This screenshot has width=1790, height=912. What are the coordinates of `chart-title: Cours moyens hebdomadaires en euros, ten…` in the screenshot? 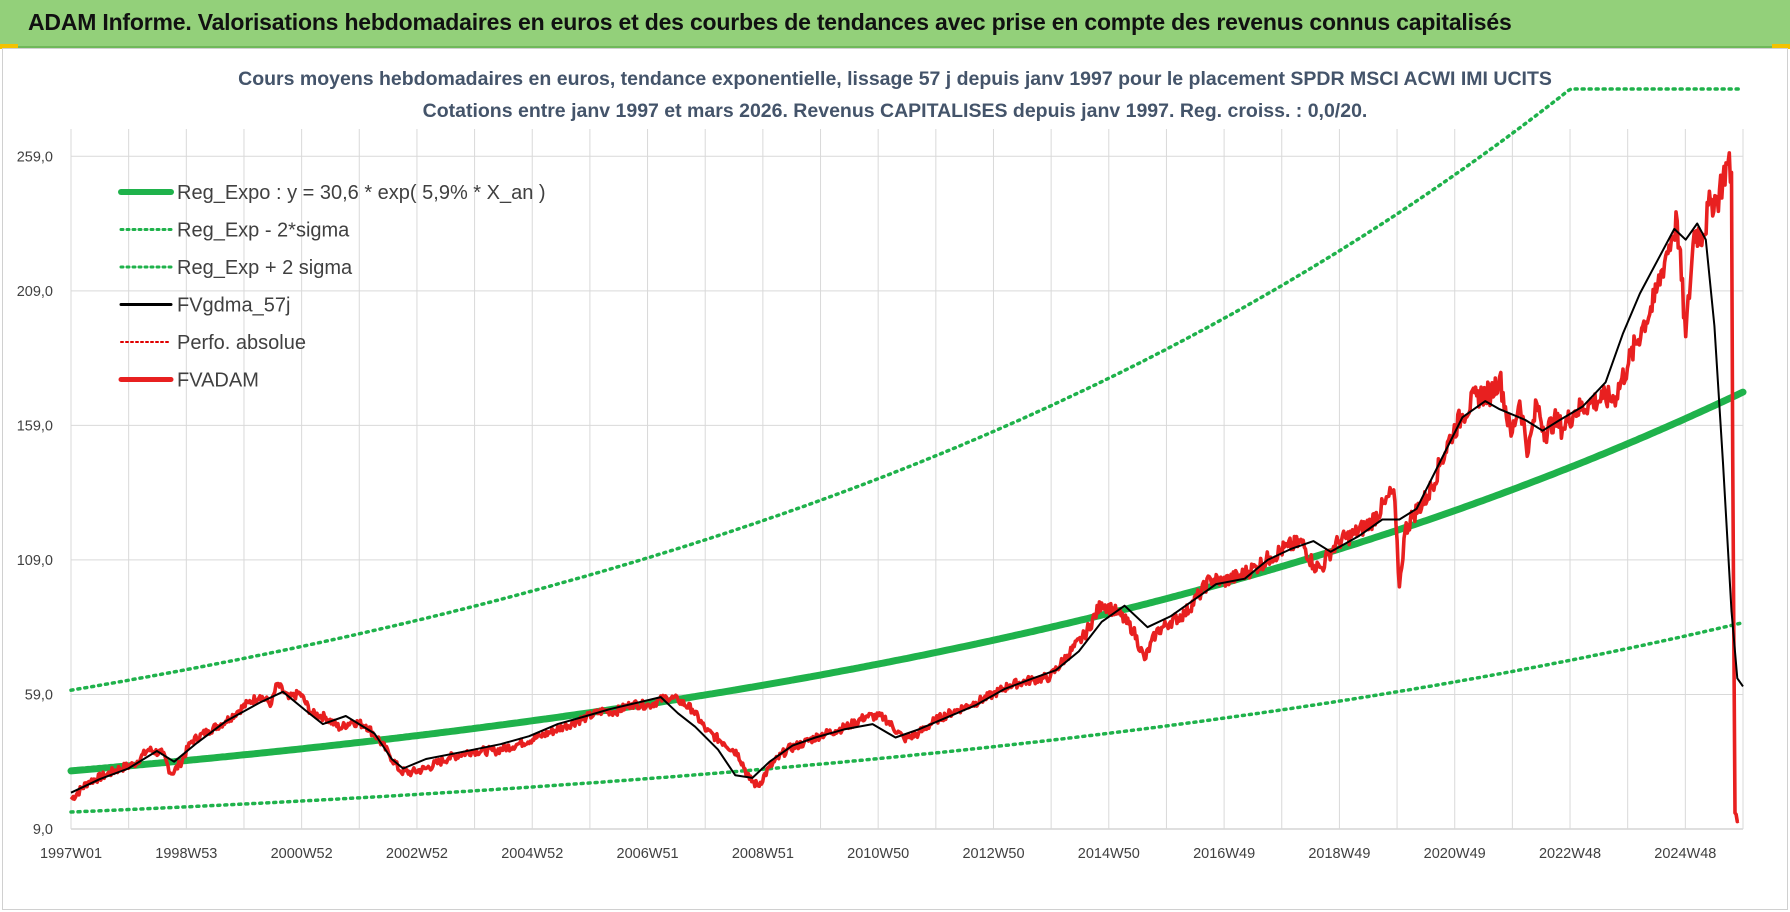 It's located at (895, 79).